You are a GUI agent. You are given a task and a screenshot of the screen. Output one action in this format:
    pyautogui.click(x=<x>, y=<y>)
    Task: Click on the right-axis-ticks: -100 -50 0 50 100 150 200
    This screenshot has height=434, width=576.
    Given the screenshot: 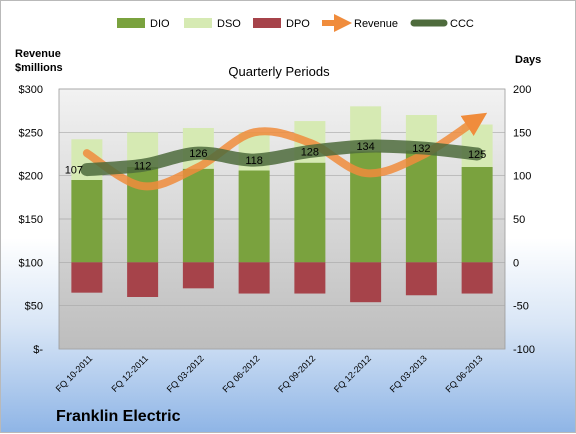 What is the action you would take?
    pyautogui.click(x=524, y=220)
    